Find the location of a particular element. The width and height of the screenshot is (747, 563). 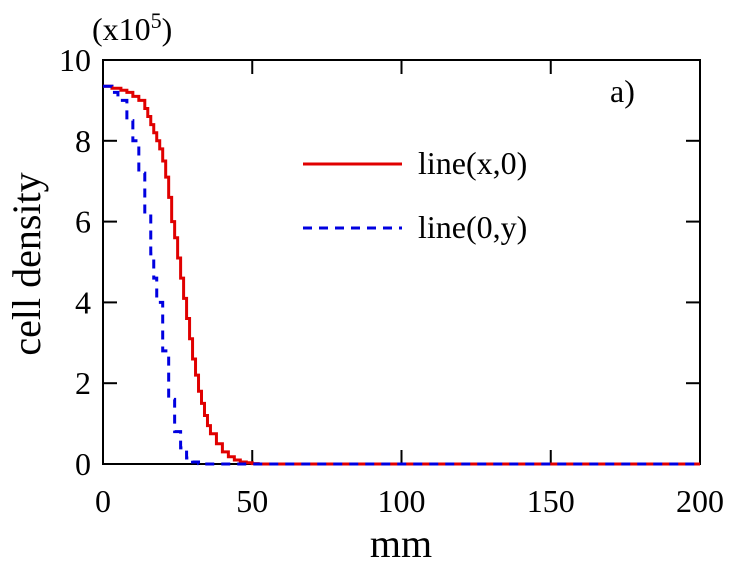

x-axis-title: mm is located at coordinates (401, 542).